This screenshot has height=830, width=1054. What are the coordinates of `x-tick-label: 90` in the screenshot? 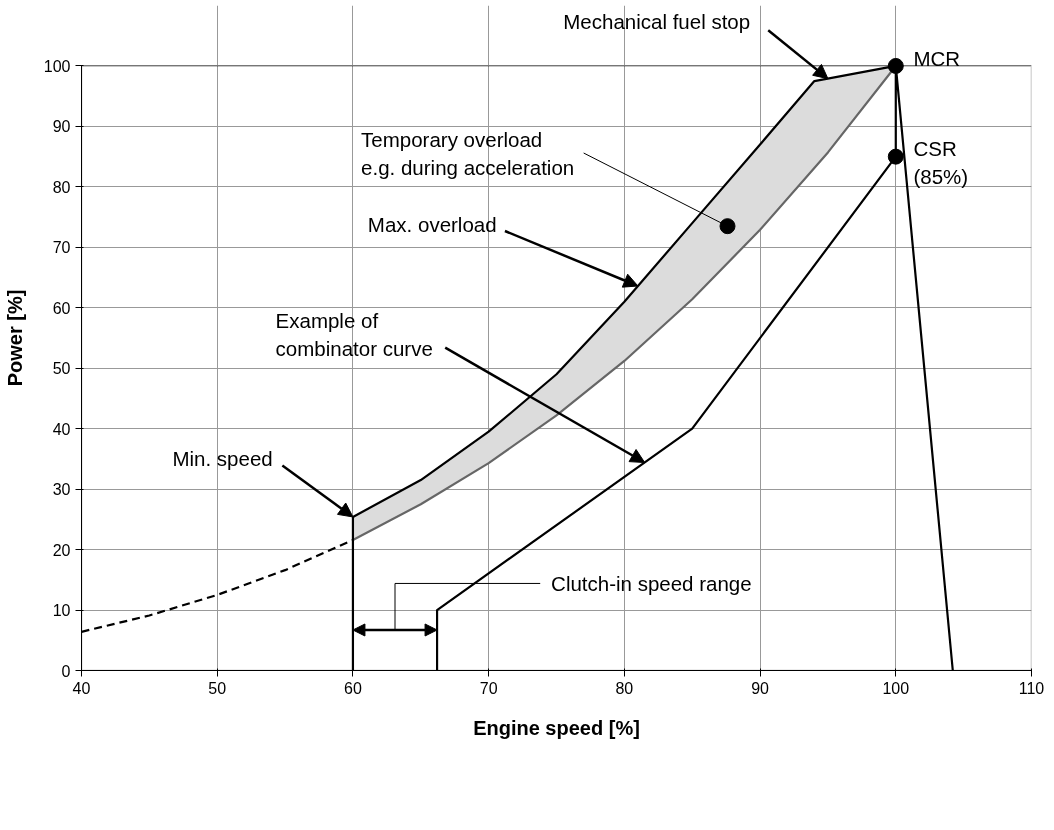 It's located at (760, 688).